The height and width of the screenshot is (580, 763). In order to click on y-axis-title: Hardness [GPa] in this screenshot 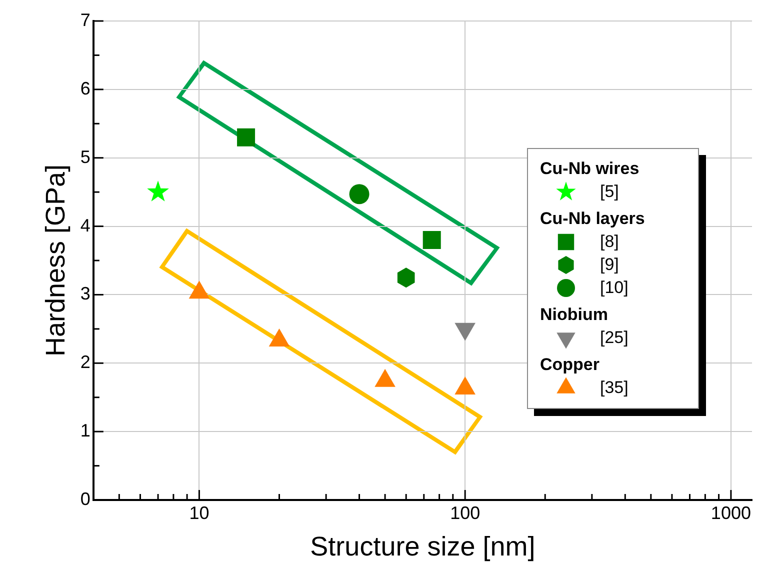, I will do `click(55, 260)`.